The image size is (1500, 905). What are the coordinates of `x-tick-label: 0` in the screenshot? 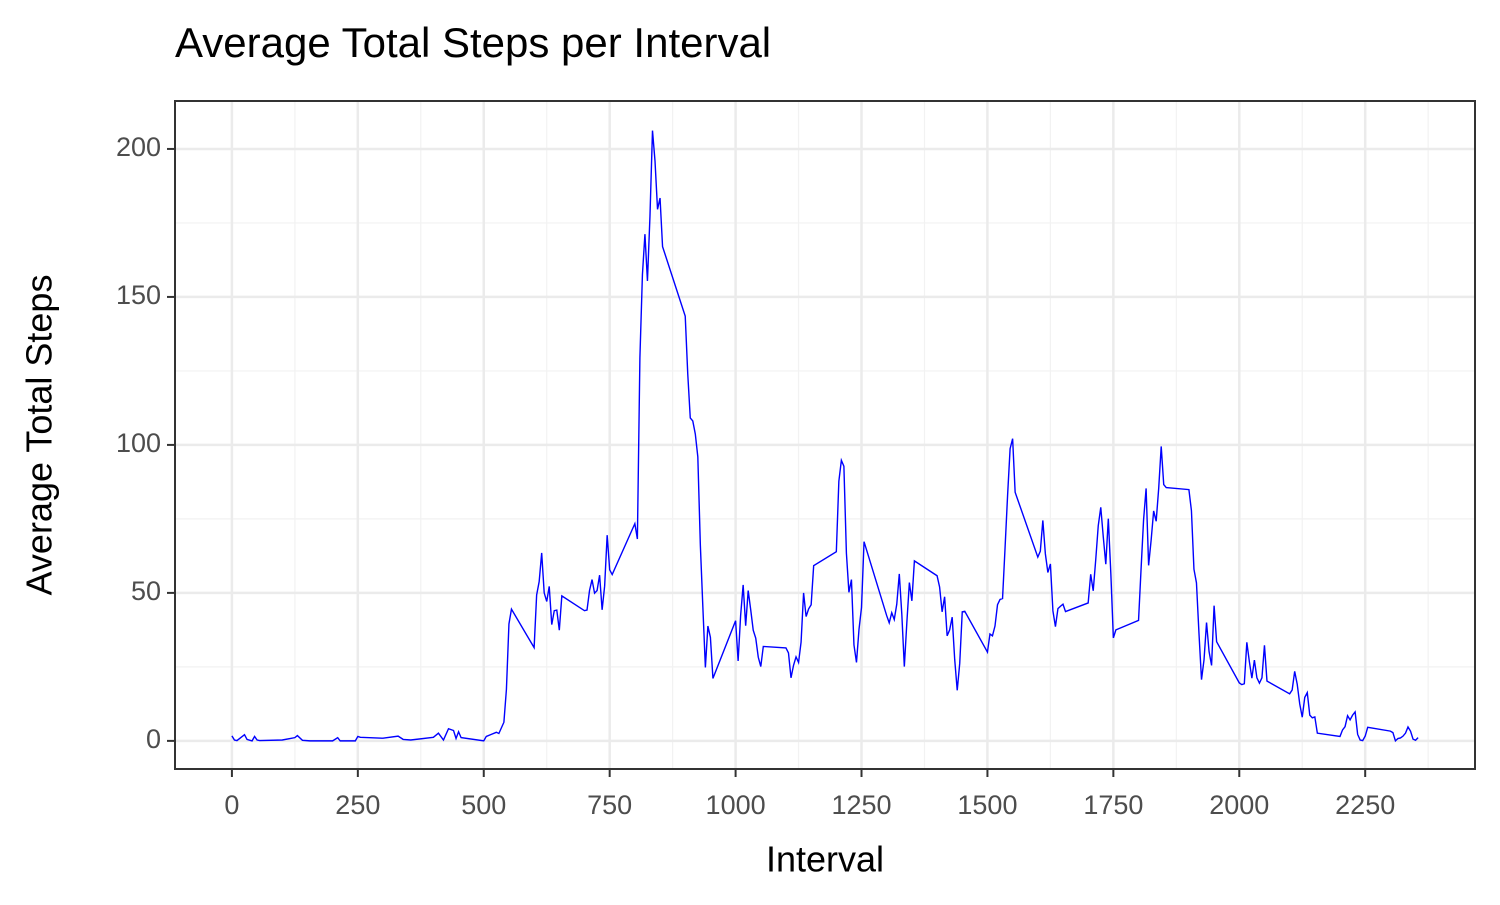 It's located at (231, 805).